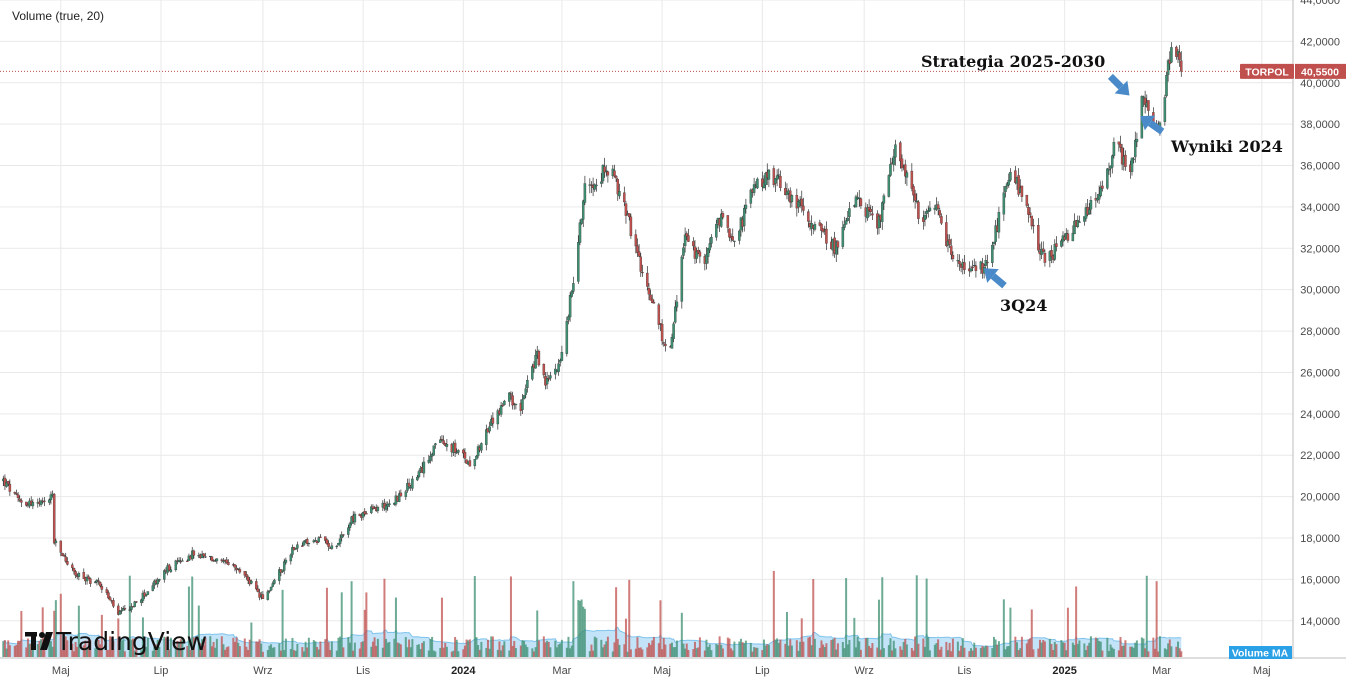 This screenshot has height=683, width=1346. What do you see at coordinates (1320, 456) in the screenshot?
I see `y-tick-label: 22,0000` at bounding box center [1320, 456].